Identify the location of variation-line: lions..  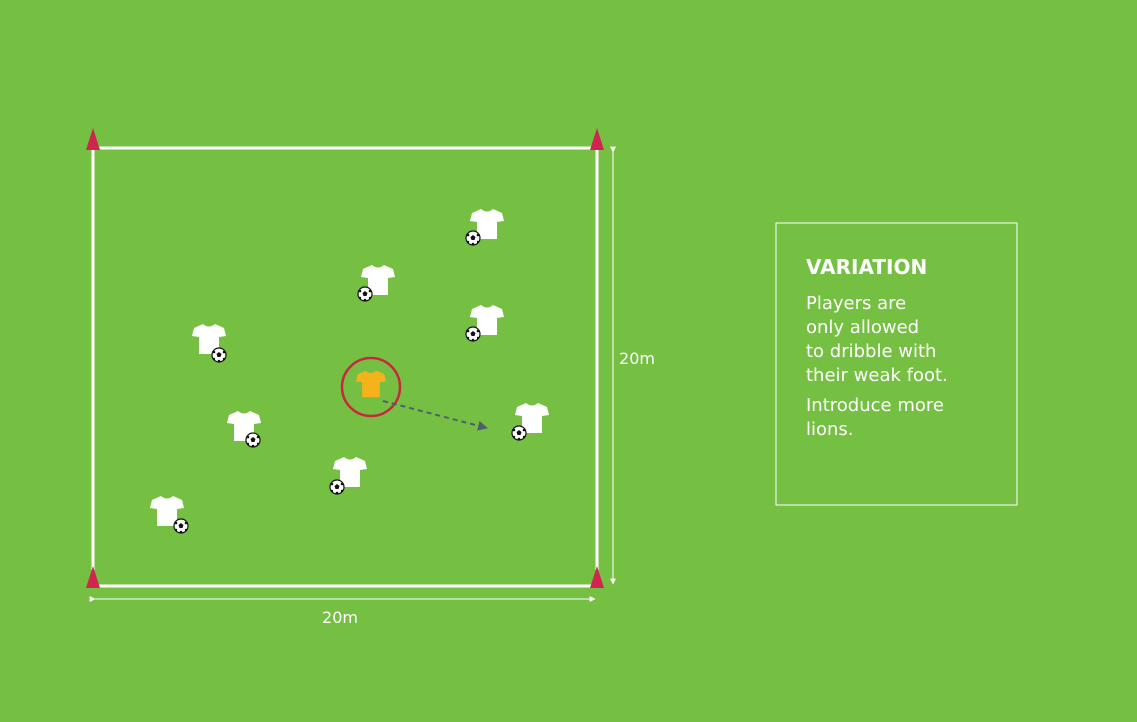
(830, 429).